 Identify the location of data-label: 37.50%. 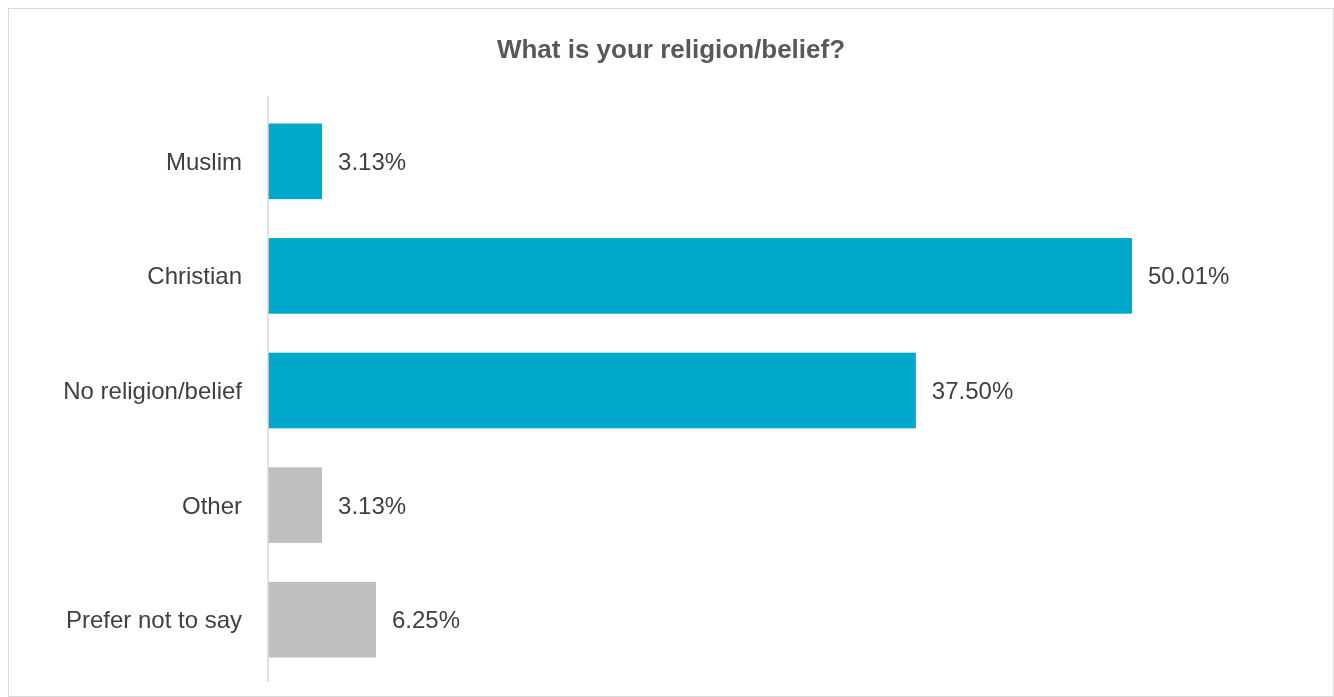
(972, 390).